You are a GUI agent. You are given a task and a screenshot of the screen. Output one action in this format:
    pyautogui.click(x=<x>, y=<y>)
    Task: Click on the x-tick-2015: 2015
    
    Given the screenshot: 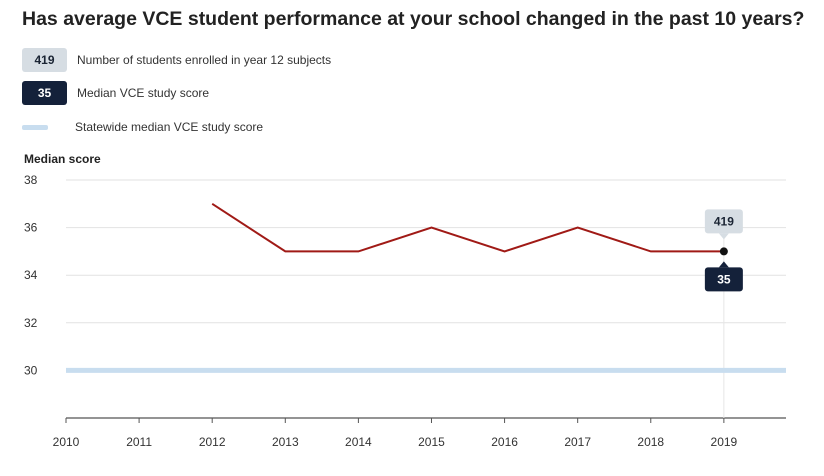 What is the action you would take?
    pyautogui.click(x=431, y=442)
    